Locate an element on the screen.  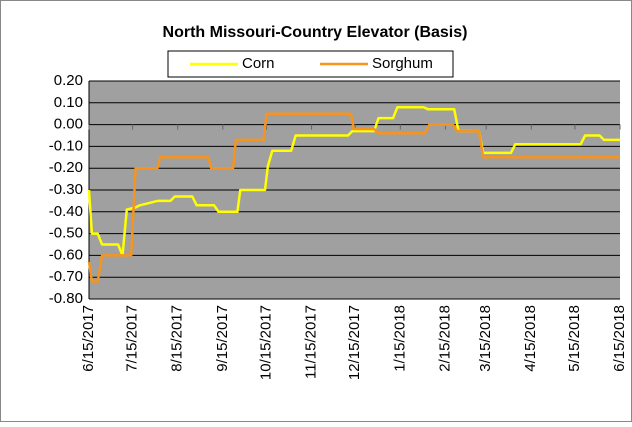
chart-title: North Missouri-Country Elevator (Basis) is located at coordinates (315, 32).